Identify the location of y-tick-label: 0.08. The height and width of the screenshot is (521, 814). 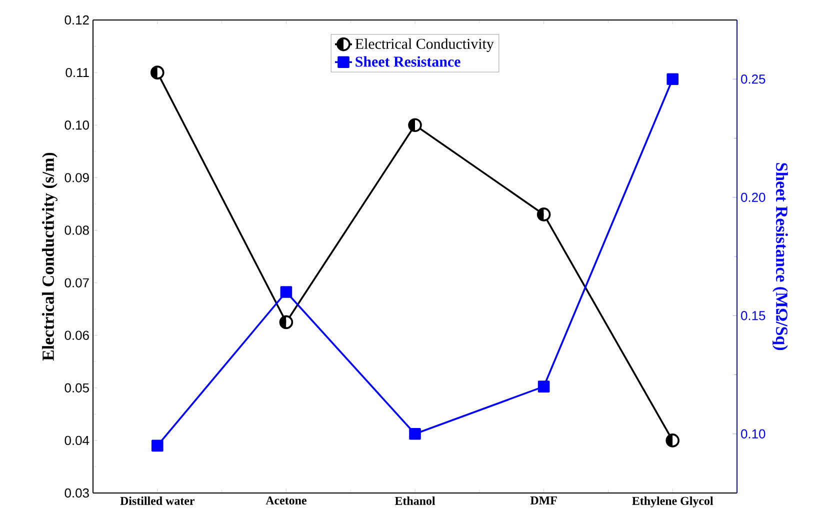
(76, 230).